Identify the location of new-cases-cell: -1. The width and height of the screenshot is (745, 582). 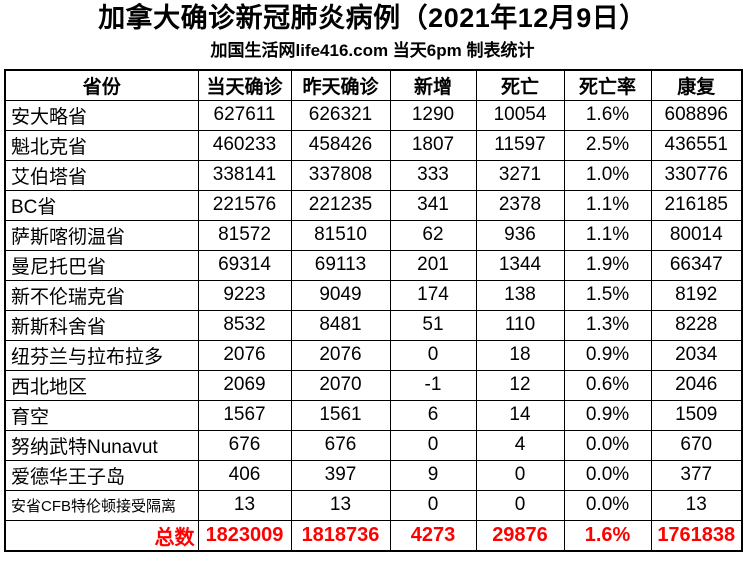
(433, 385).